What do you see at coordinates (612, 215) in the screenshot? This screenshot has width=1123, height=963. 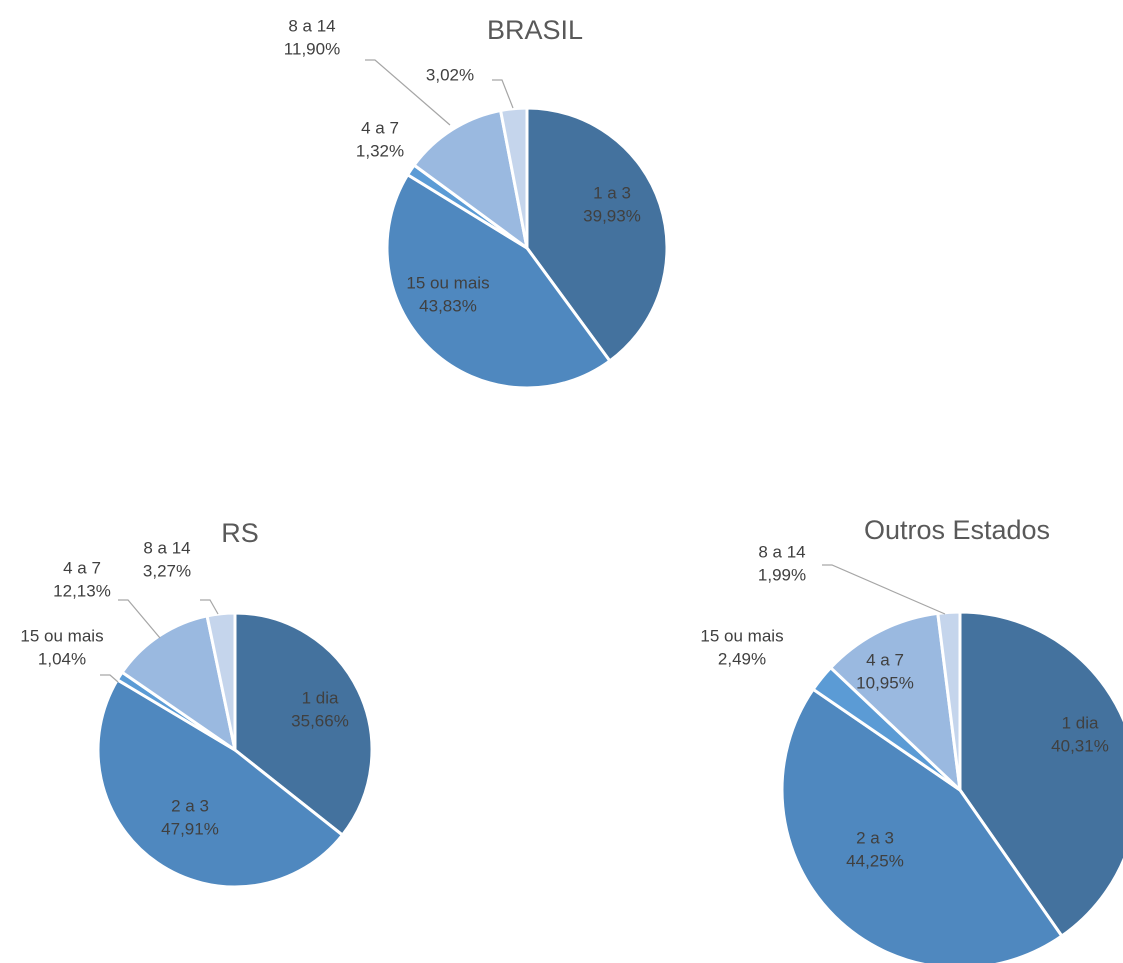 I see `value-label: 39,93%` at bounding box center [612, 215].